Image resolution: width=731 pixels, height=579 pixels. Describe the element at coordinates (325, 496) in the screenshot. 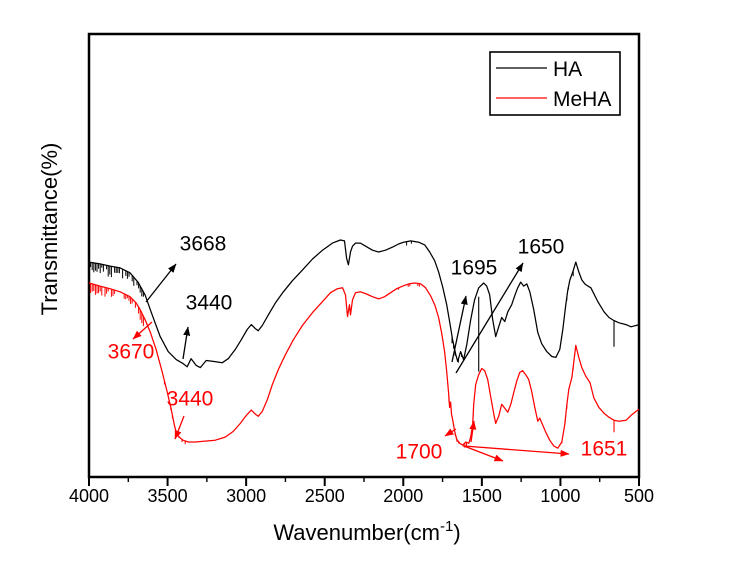

I see `x-tick-label: 2500` at that location.